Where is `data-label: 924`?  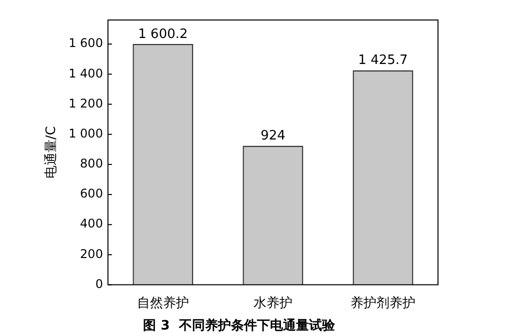 data-label: 924 is located at coordinates (273, 136).